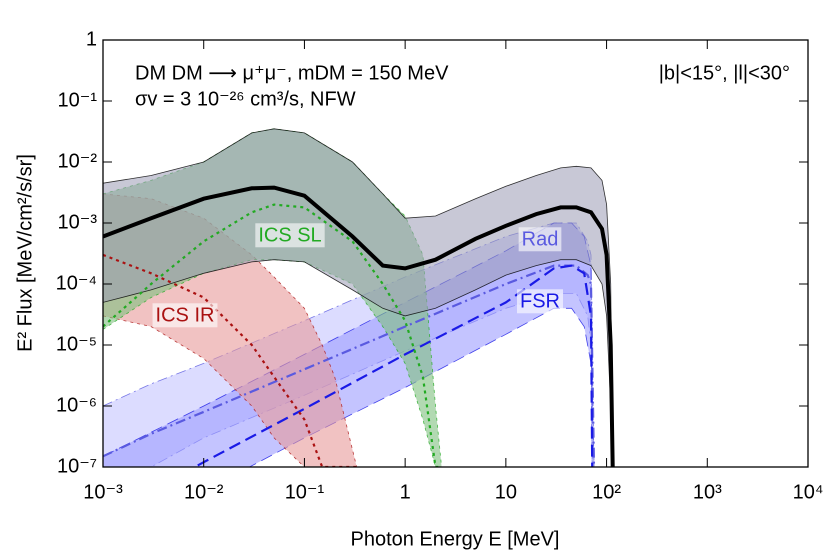 Image resolution: width=830 pixels, height=560 pixels. I want to click on y-tick-label: 10⁻⁴, so click(76, 283).